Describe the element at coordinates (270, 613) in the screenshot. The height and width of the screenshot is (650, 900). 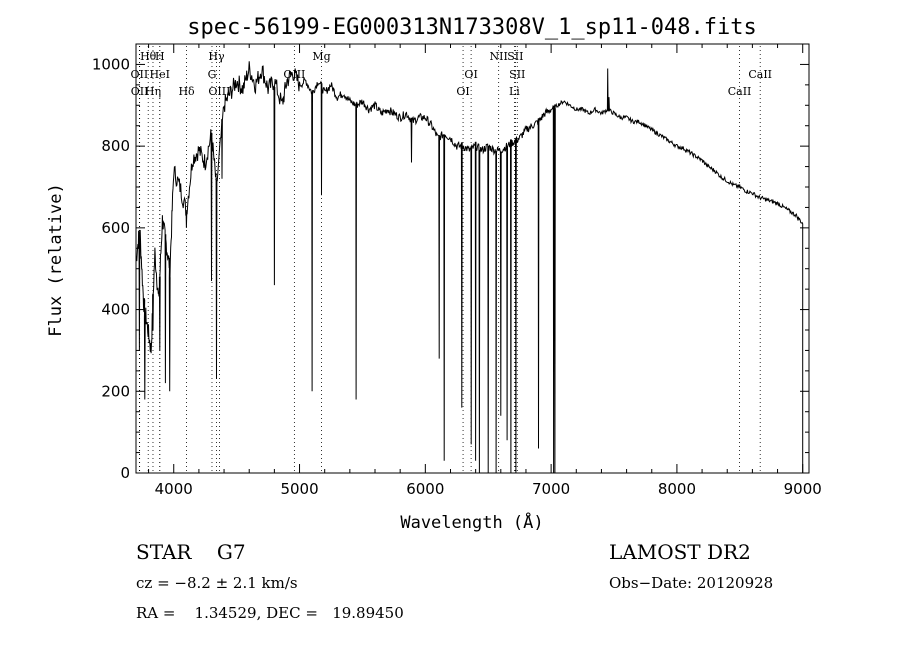
I see `coordinates-text: RA = 1.34529, DEC = 19.89450` at that location.